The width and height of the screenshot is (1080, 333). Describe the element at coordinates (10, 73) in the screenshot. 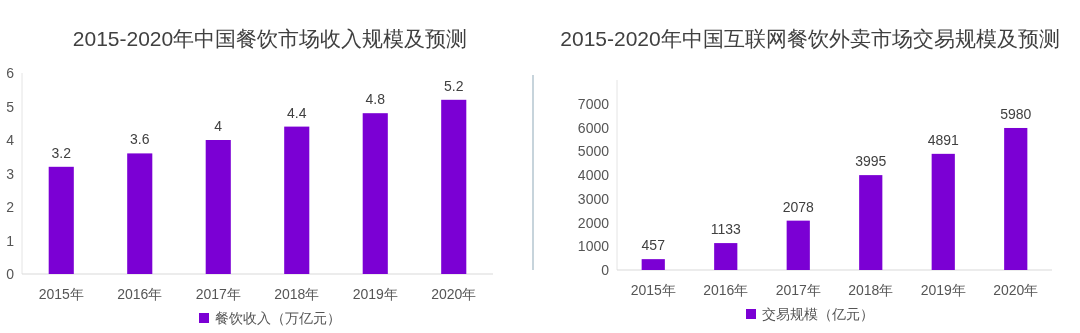

I see `y-tick-label: 6` at that location.